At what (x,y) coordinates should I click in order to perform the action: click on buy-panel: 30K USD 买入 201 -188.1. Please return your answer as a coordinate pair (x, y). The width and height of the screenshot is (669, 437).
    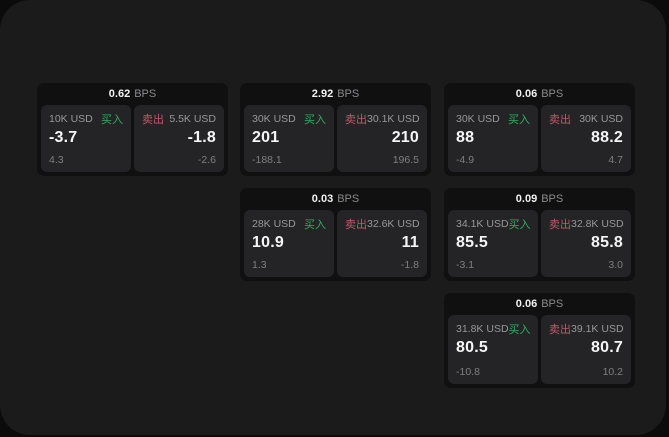
    Looking at the image, I should click on (289, 138).